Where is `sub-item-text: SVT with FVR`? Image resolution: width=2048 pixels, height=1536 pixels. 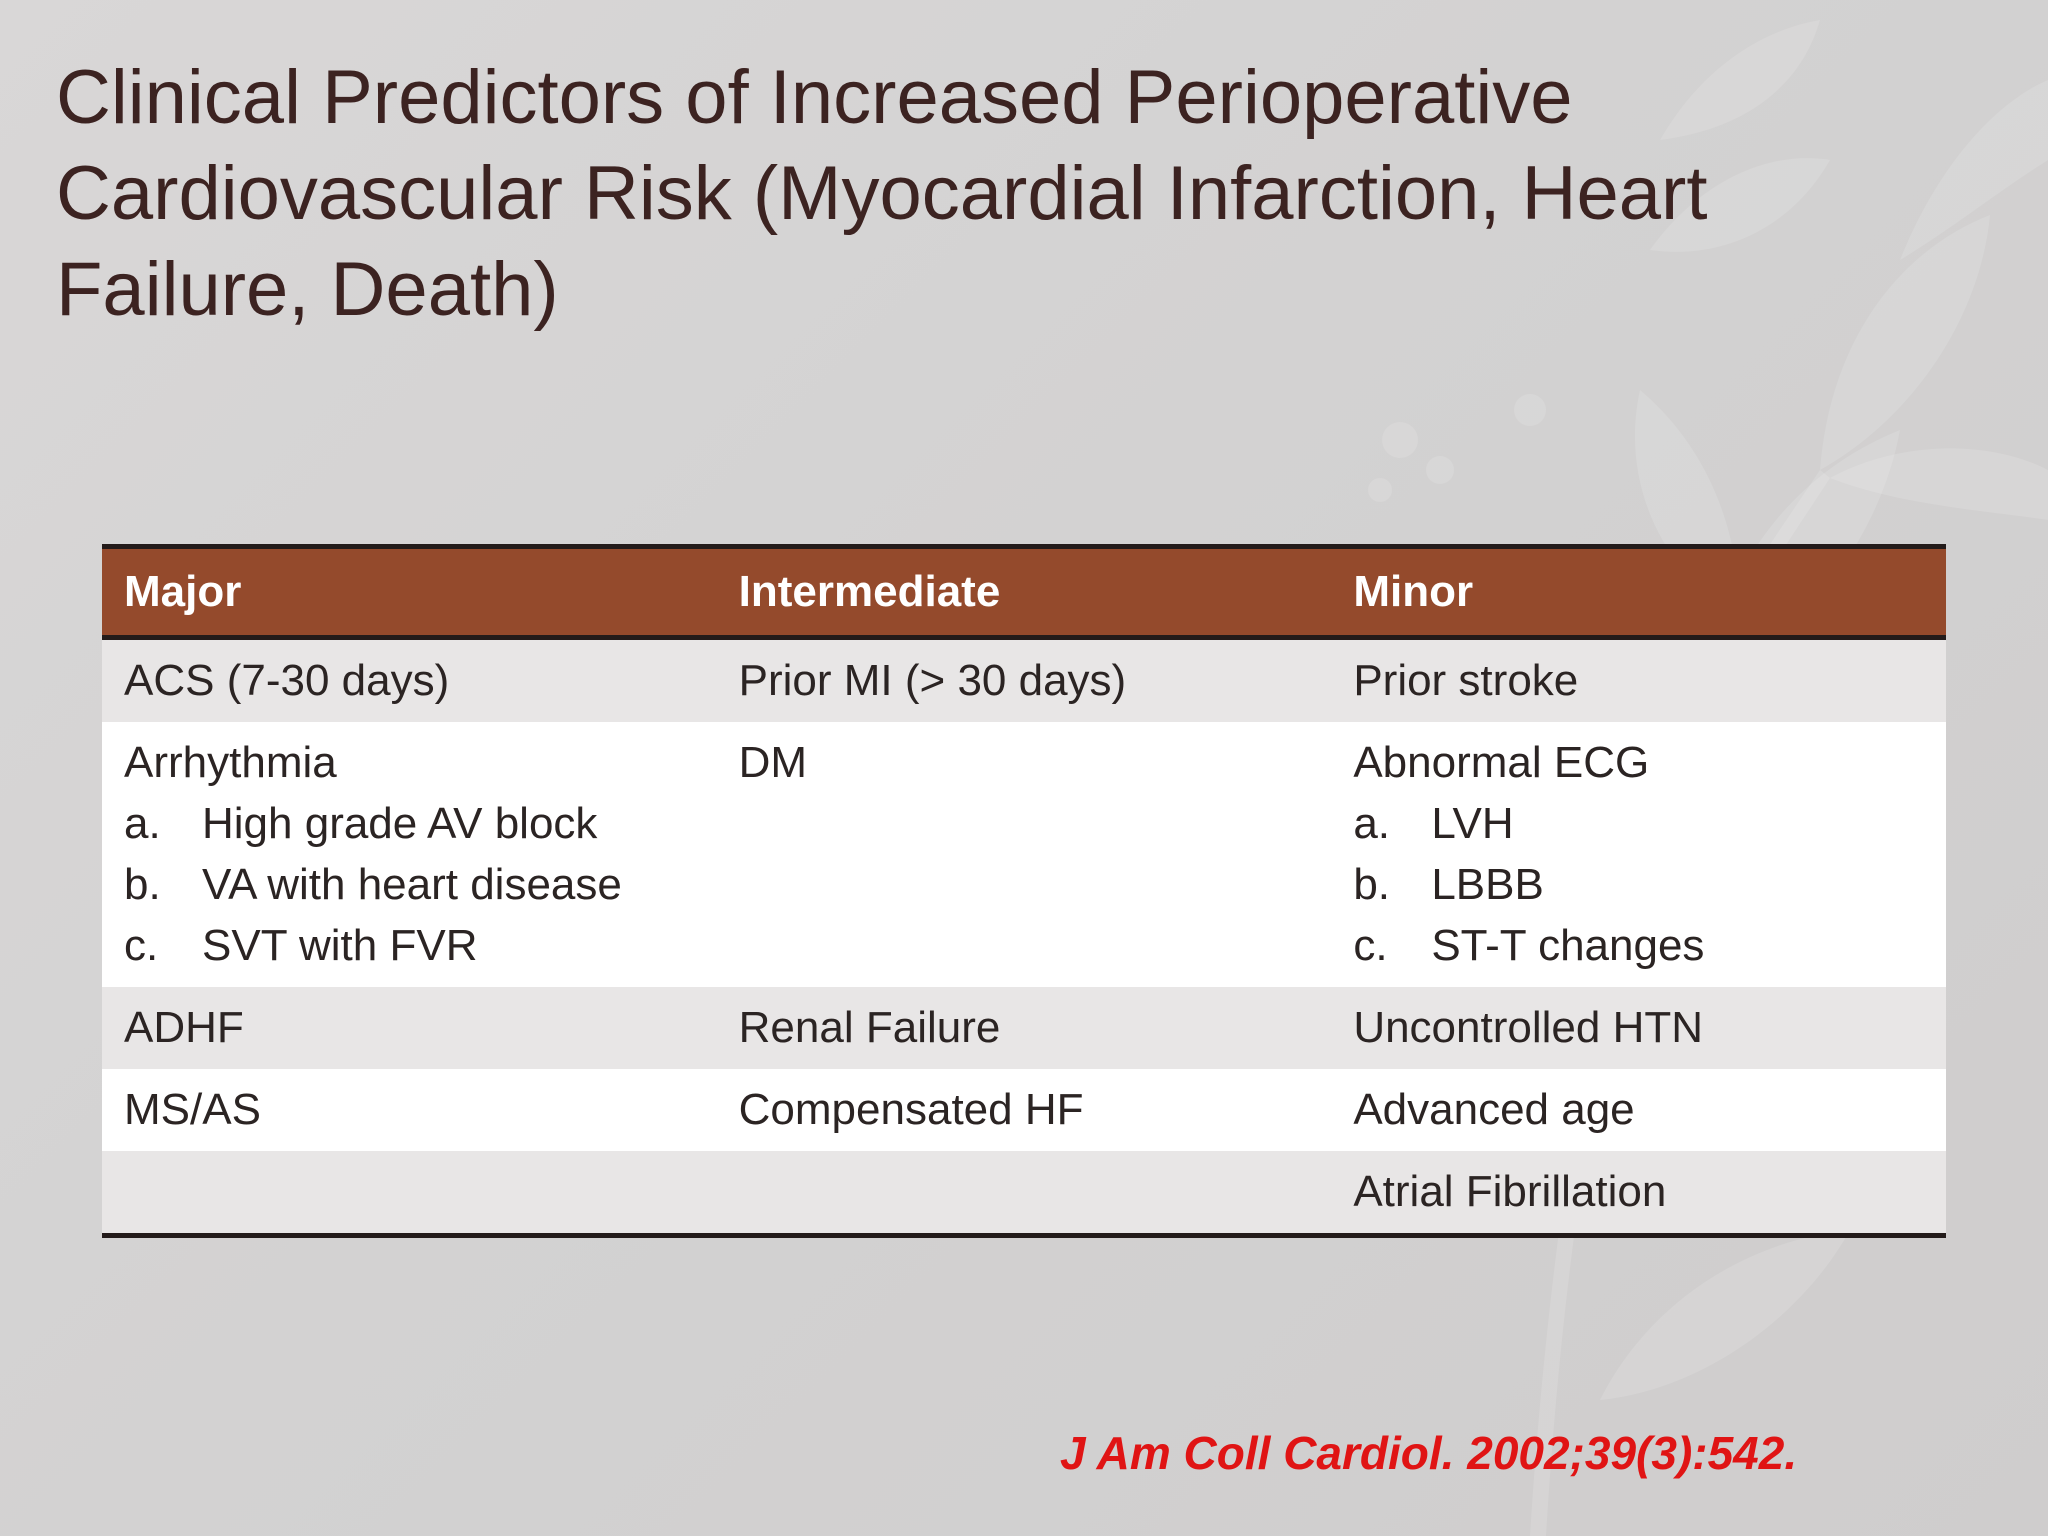
sub-item-text: SVT with FVR is located at coordinates (340, 945).